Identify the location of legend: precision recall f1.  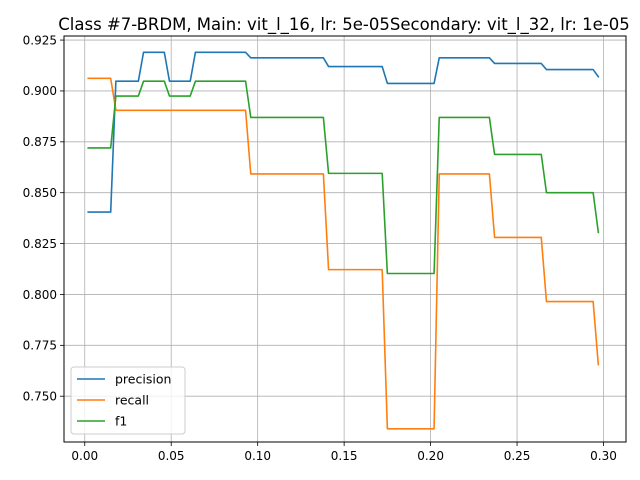
(128, 400).